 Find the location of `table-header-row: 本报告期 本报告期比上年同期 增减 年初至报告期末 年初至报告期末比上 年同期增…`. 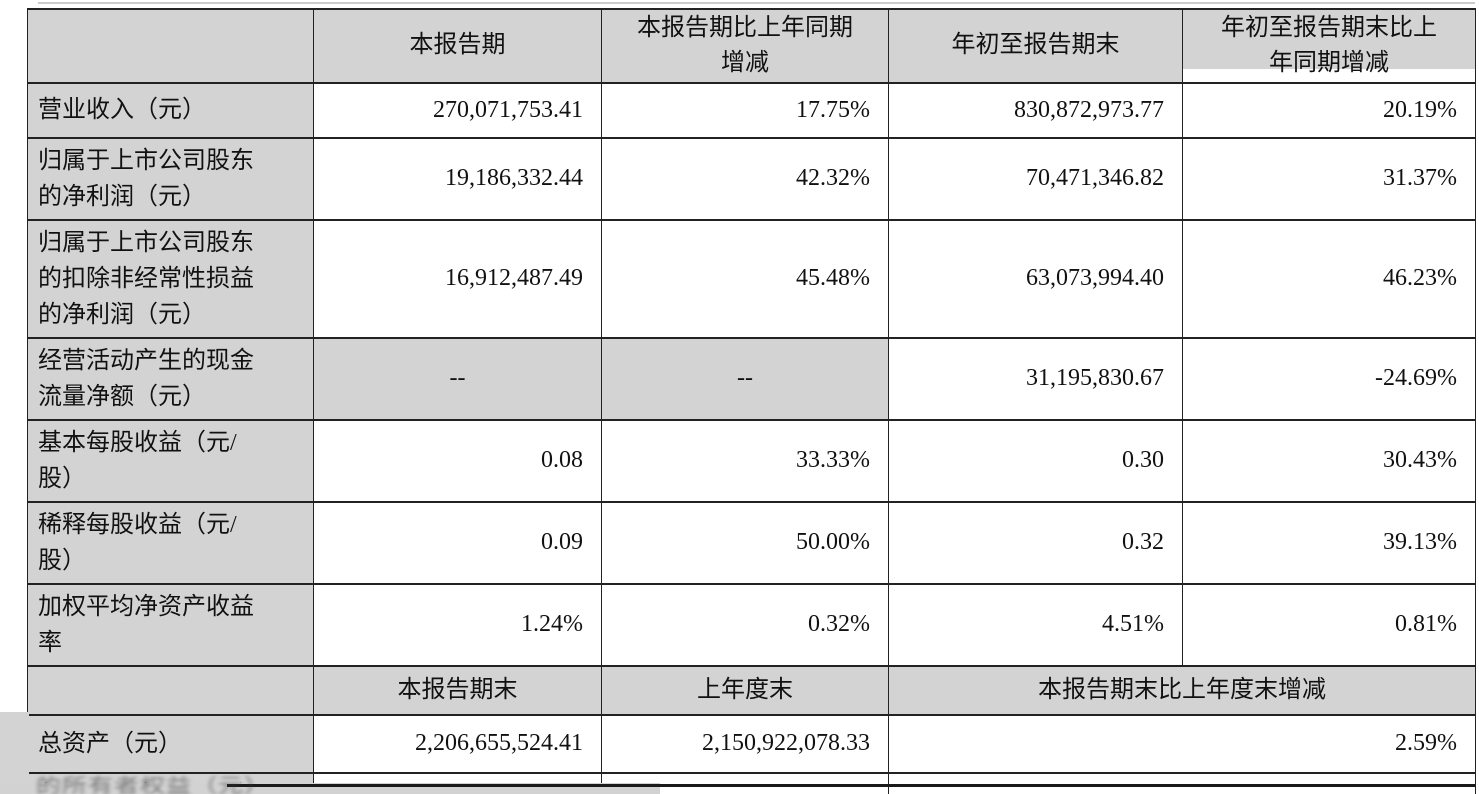

table-header-row: 本报告期 本报告期比上年同期 增减 年初至报告期末 年初至报告期末比上 年同期增… is located at coordinates (751, 46).